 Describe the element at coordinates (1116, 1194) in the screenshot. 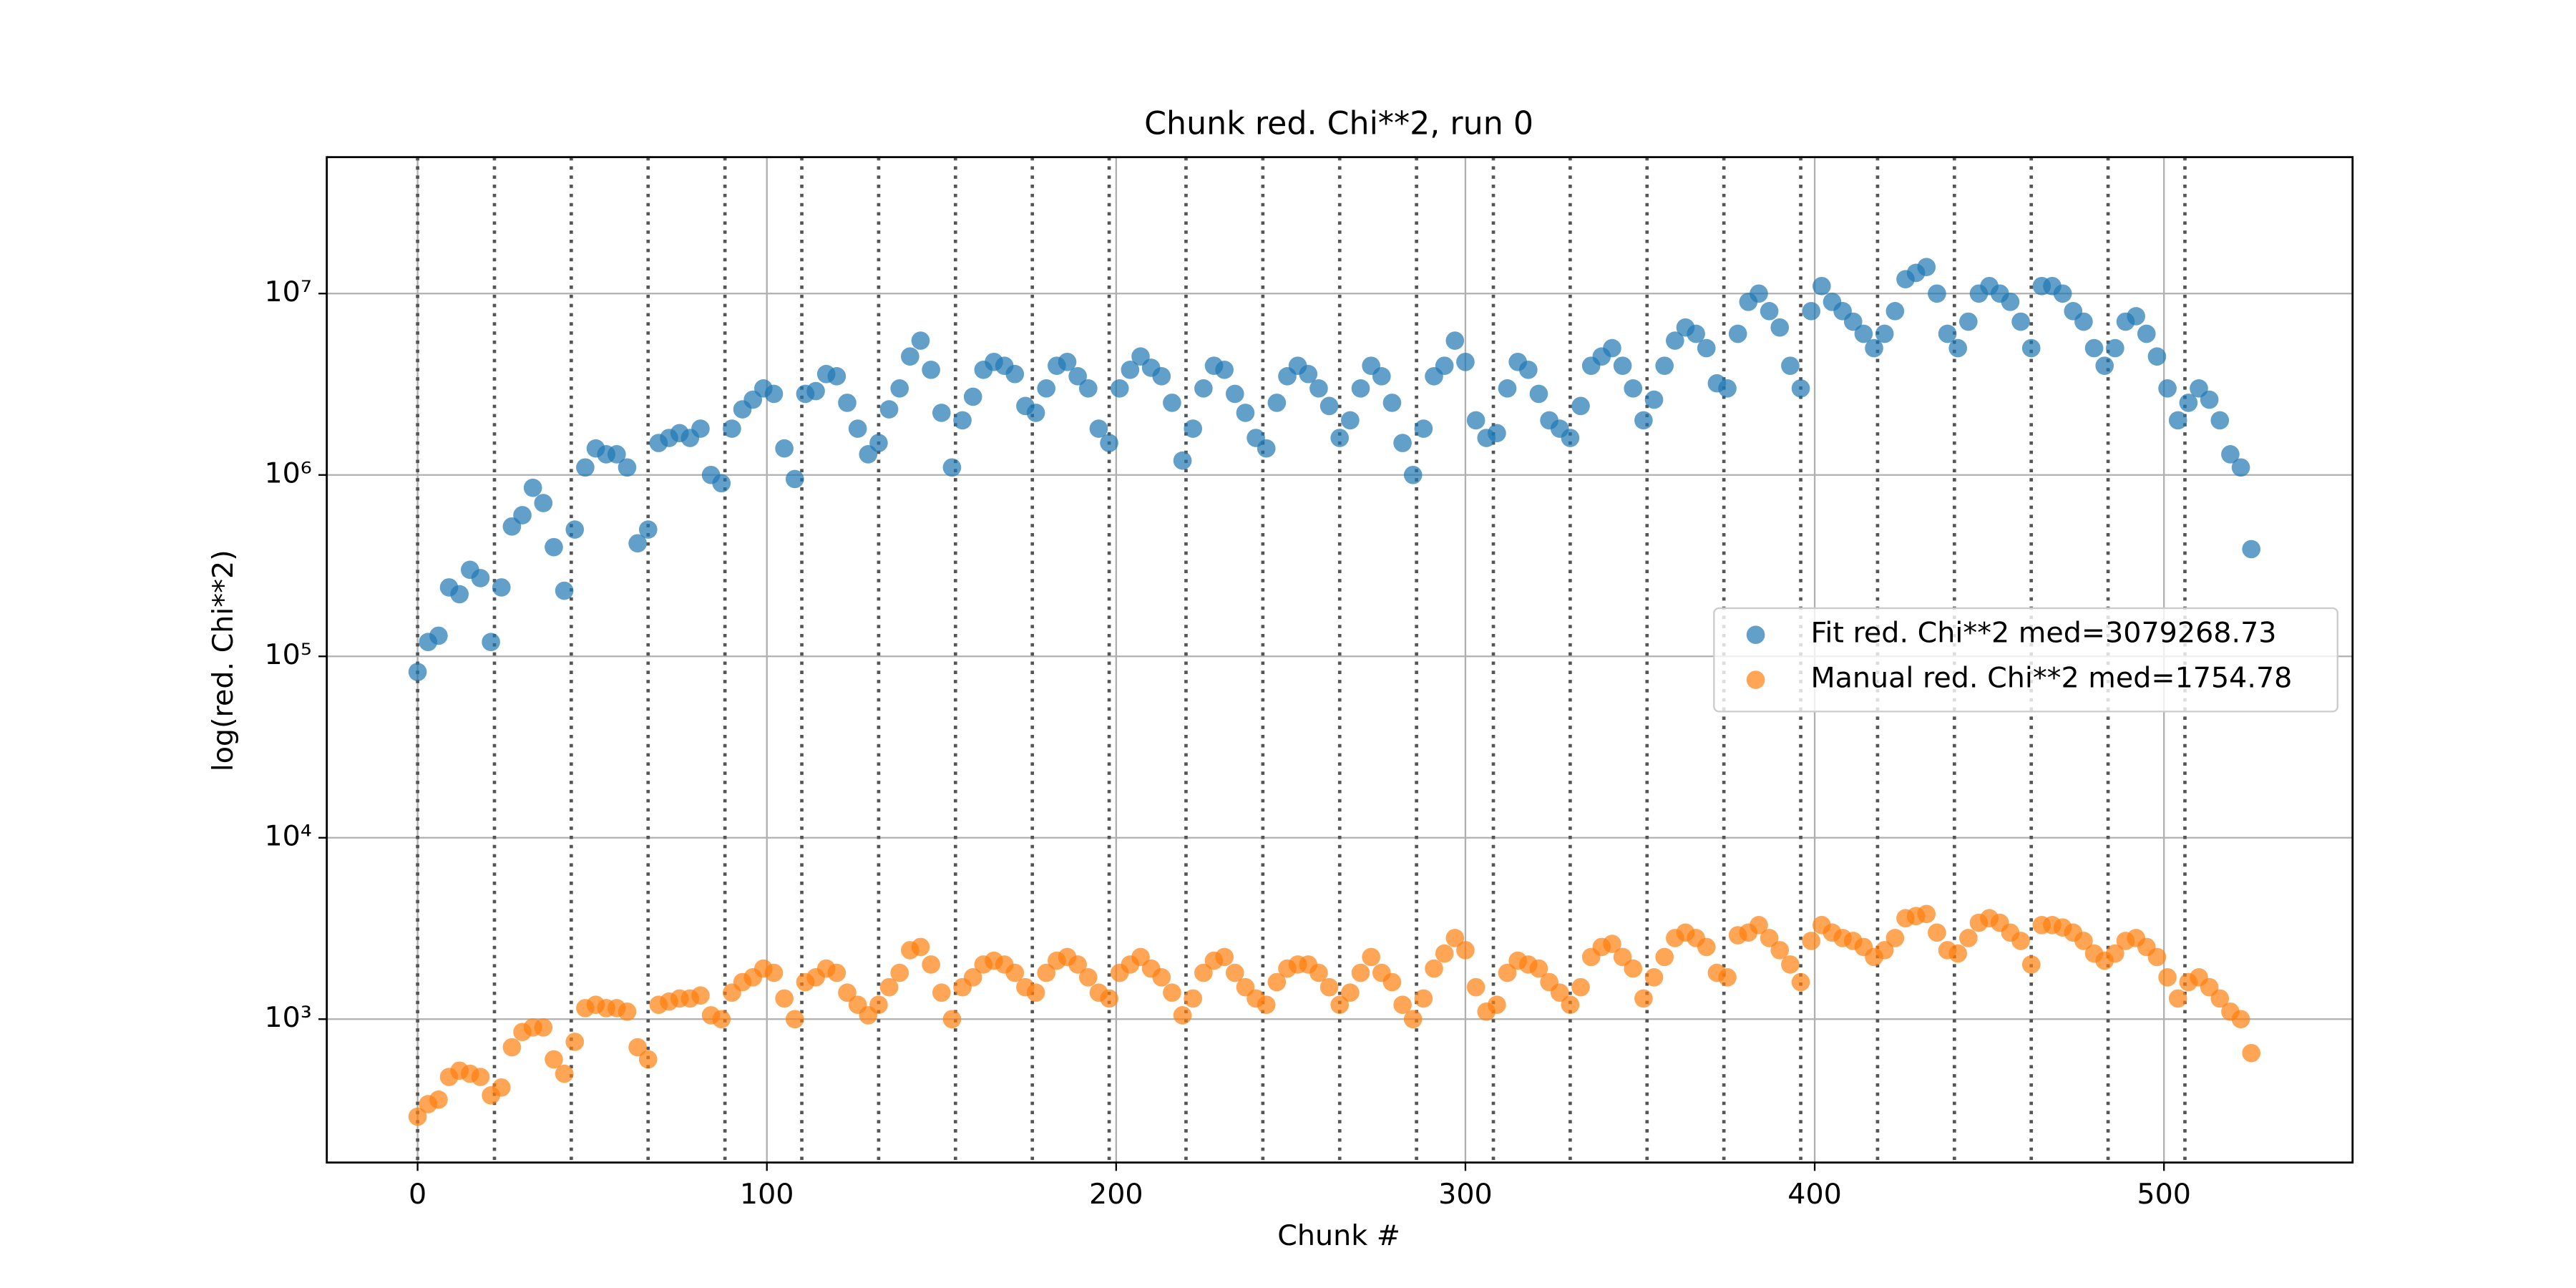

I see `x-tick-label: 200` at that location.